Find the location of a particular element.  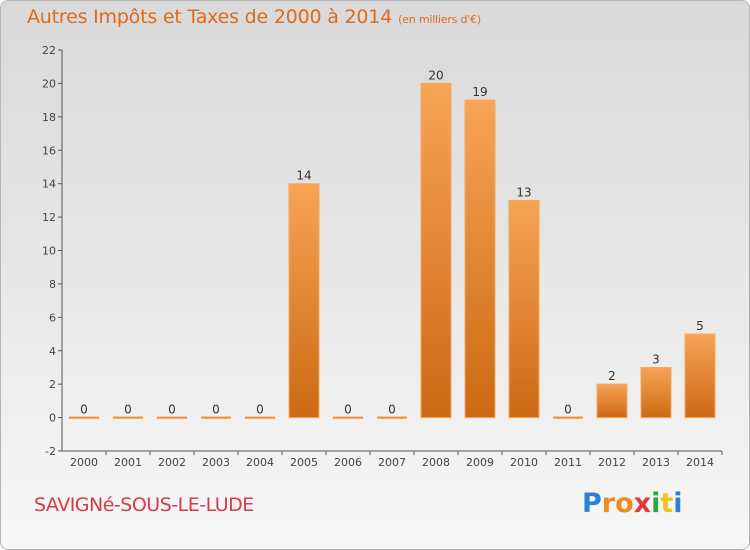

y-tick-label: 22 is located at coordinates (49, 50).